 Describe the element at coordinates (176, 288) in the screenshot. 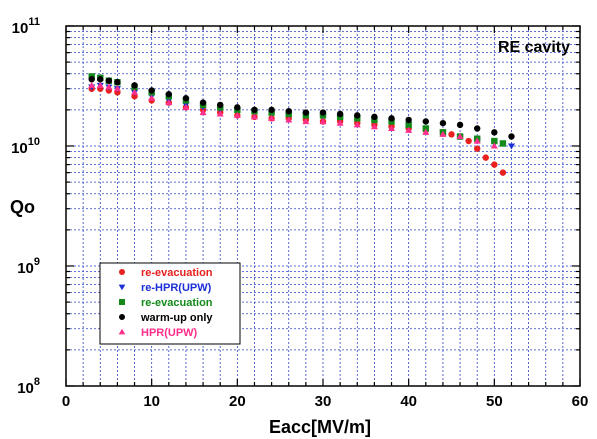

I see `legend-label: re-HPR(UPW)` at that location.